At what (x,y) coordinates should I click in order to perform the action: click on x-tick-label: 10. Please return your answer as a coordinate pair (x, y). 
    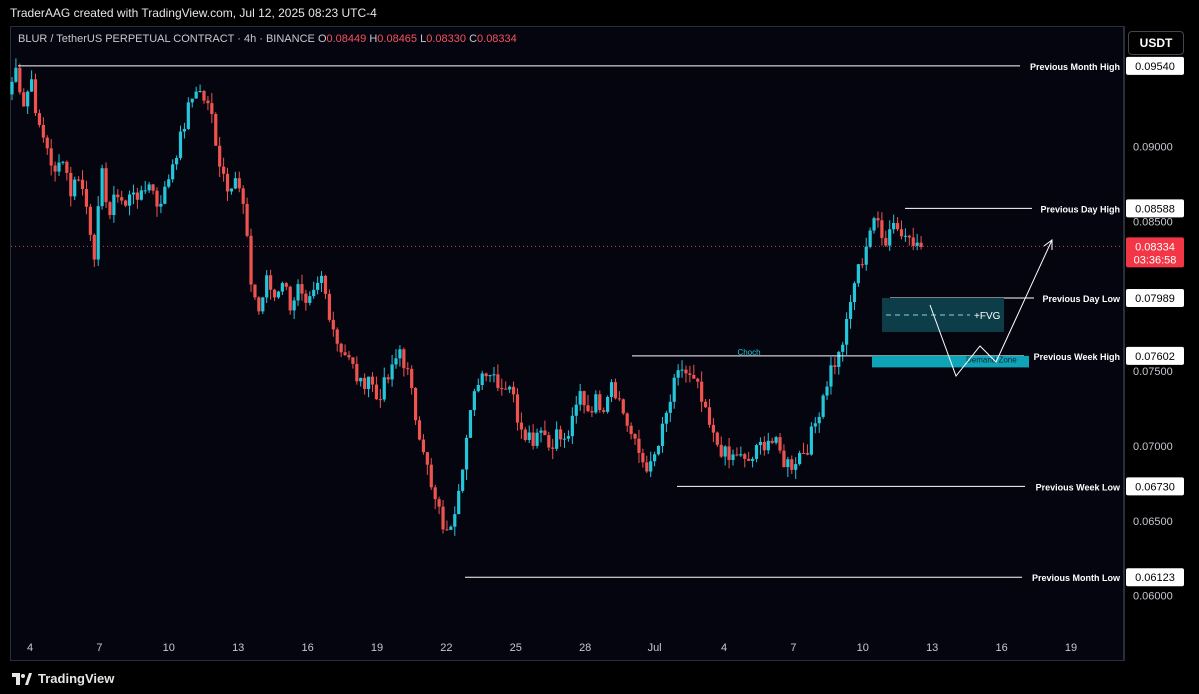
    Looking at the image, I should click on (863, 648).